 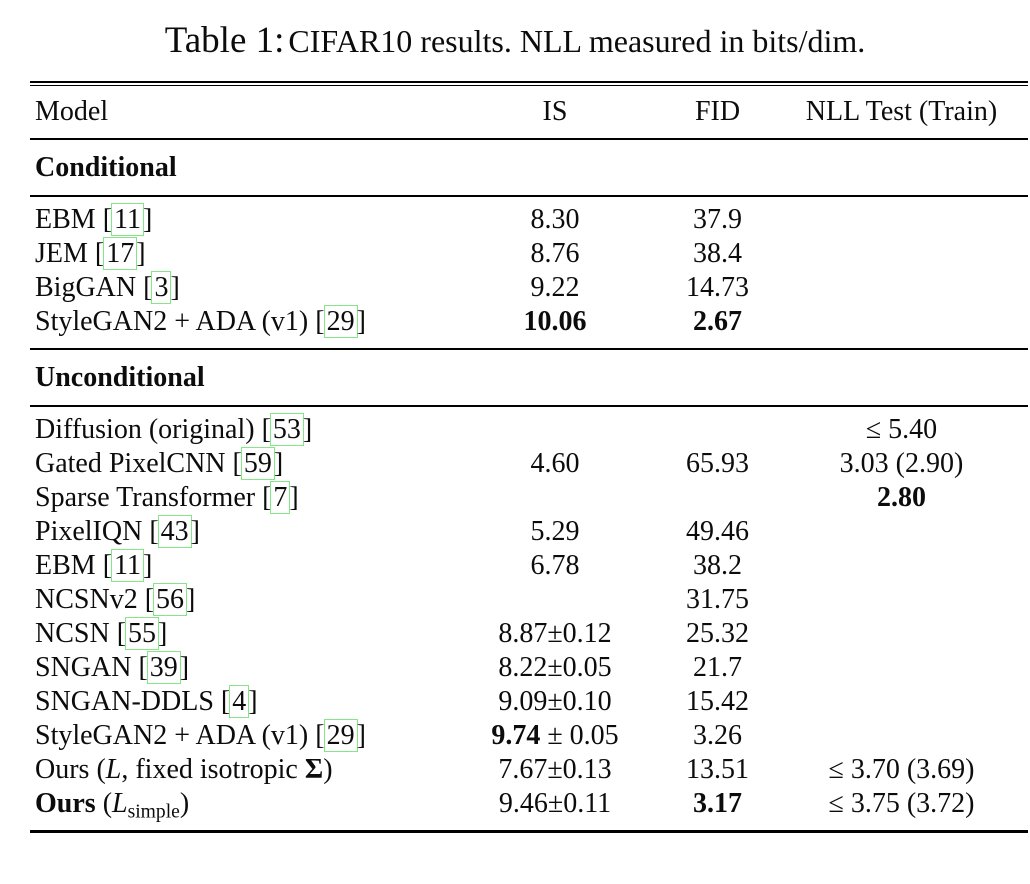 What do you see at coordinates (717, 565) in the screenshot?
I see `fid-cell: 38.2` at bounding box center [717, 565].